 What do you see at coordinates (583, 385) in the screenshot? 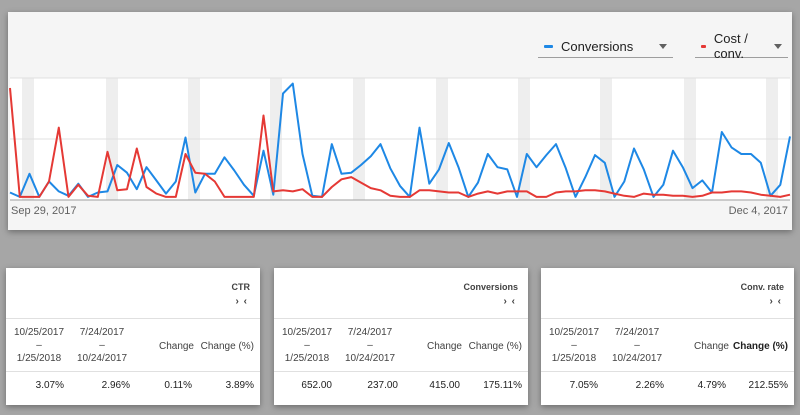
I see `period1-value: 7.05%` at bounding box center [583, 385].